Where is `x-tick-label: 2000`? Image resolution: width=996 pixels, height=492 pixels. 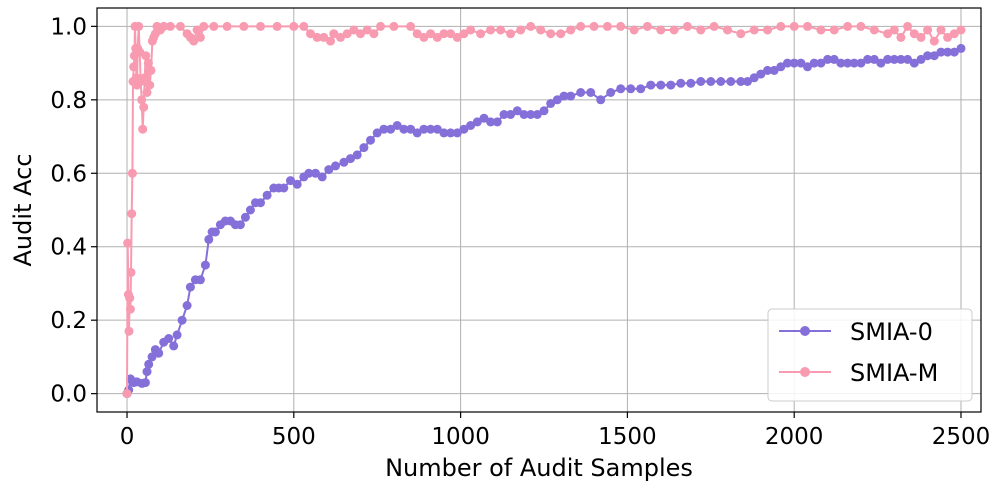
x-tick-label: 2000 is located at coordinates (794, 437).